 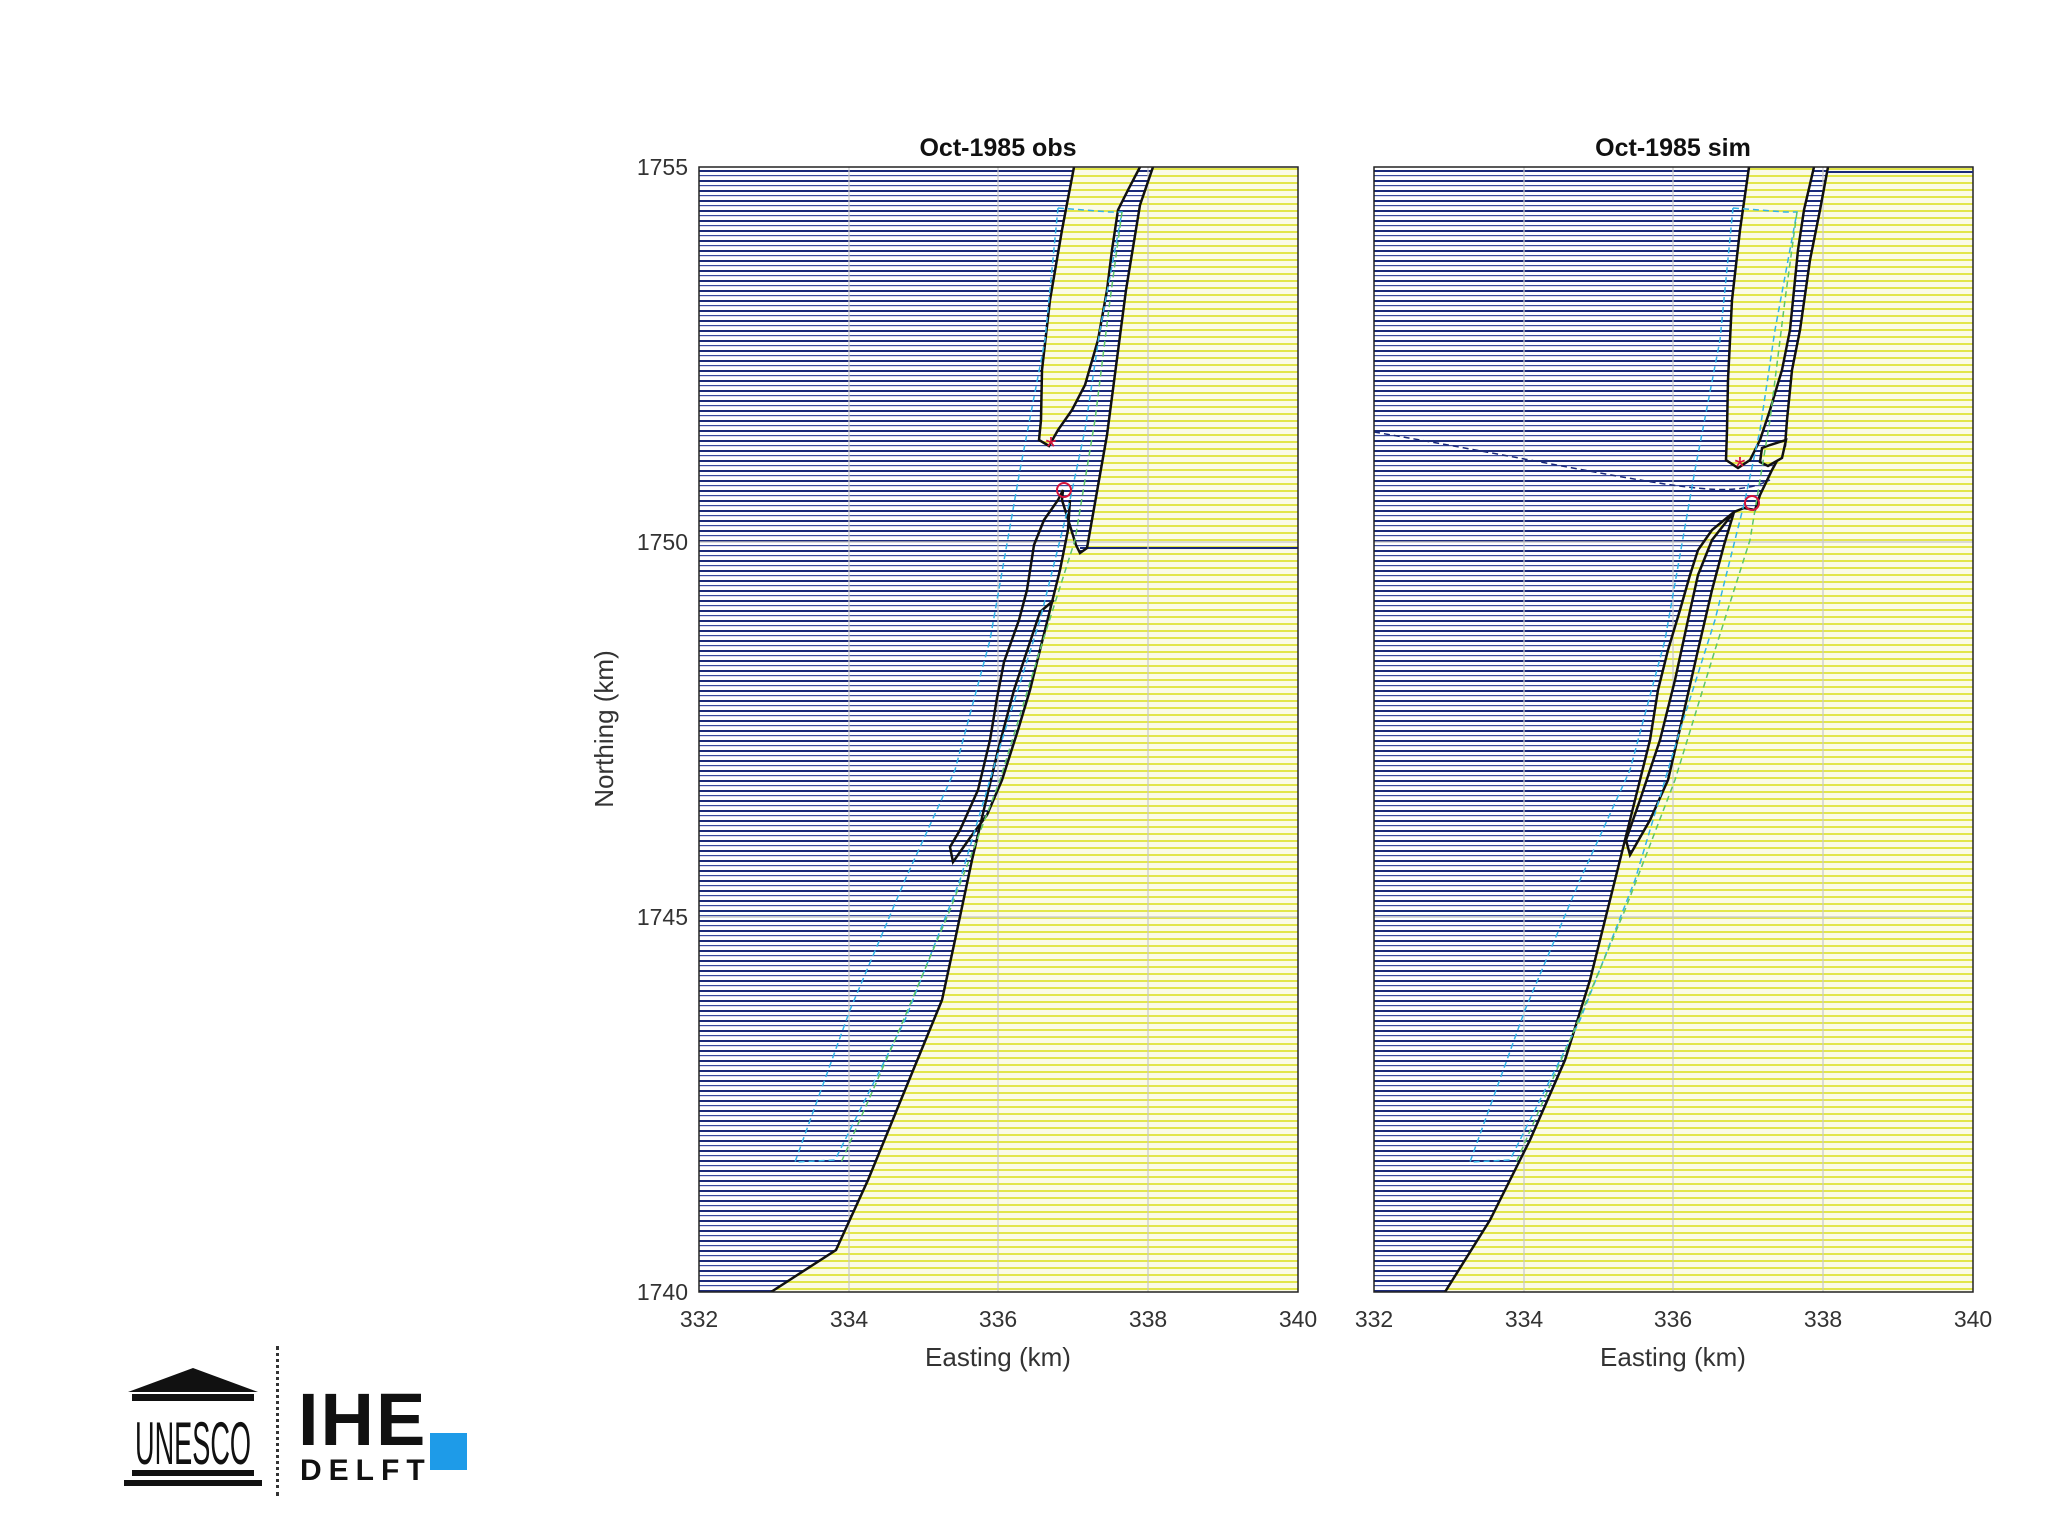 I want to click on y-tick-label: 1750, so click(x=662, y=542).